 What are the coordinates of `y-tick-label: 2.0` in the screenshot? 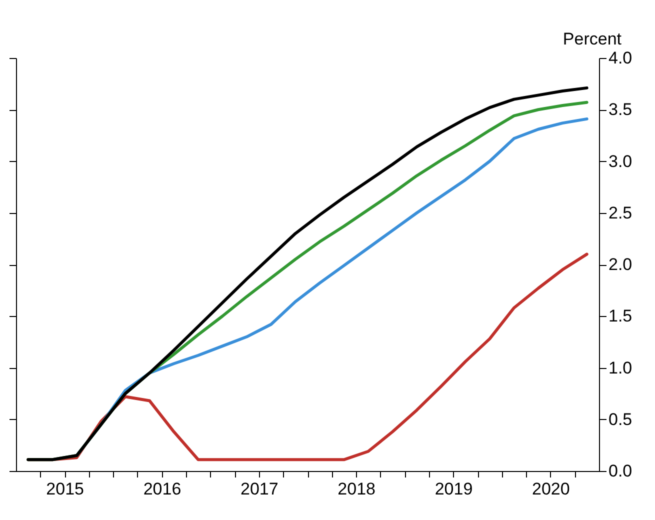 It's located at (620, 264).